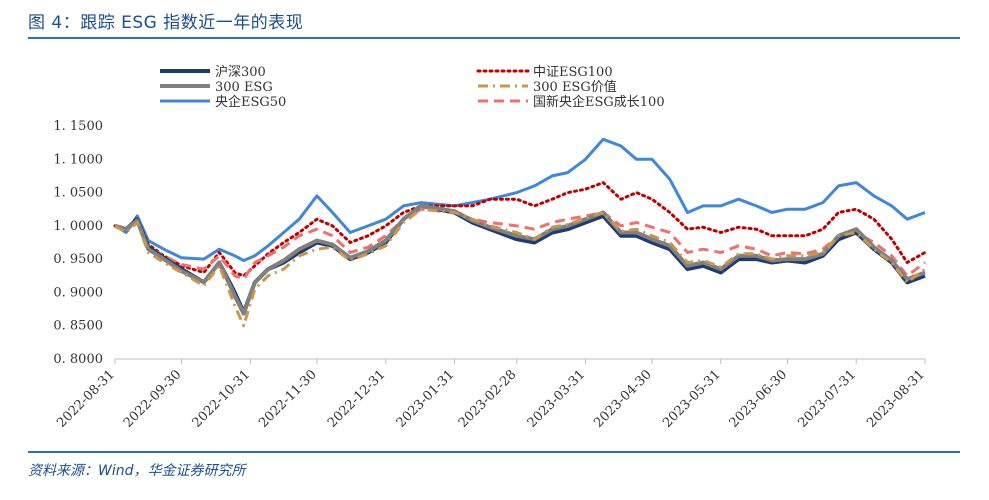 This screenshot has height=500, width=989. What do you see at coordinates (573, 72) in the screenshot?
I see `legend-label-esg100: 中证ESG100` at bounding box center [573, 72].